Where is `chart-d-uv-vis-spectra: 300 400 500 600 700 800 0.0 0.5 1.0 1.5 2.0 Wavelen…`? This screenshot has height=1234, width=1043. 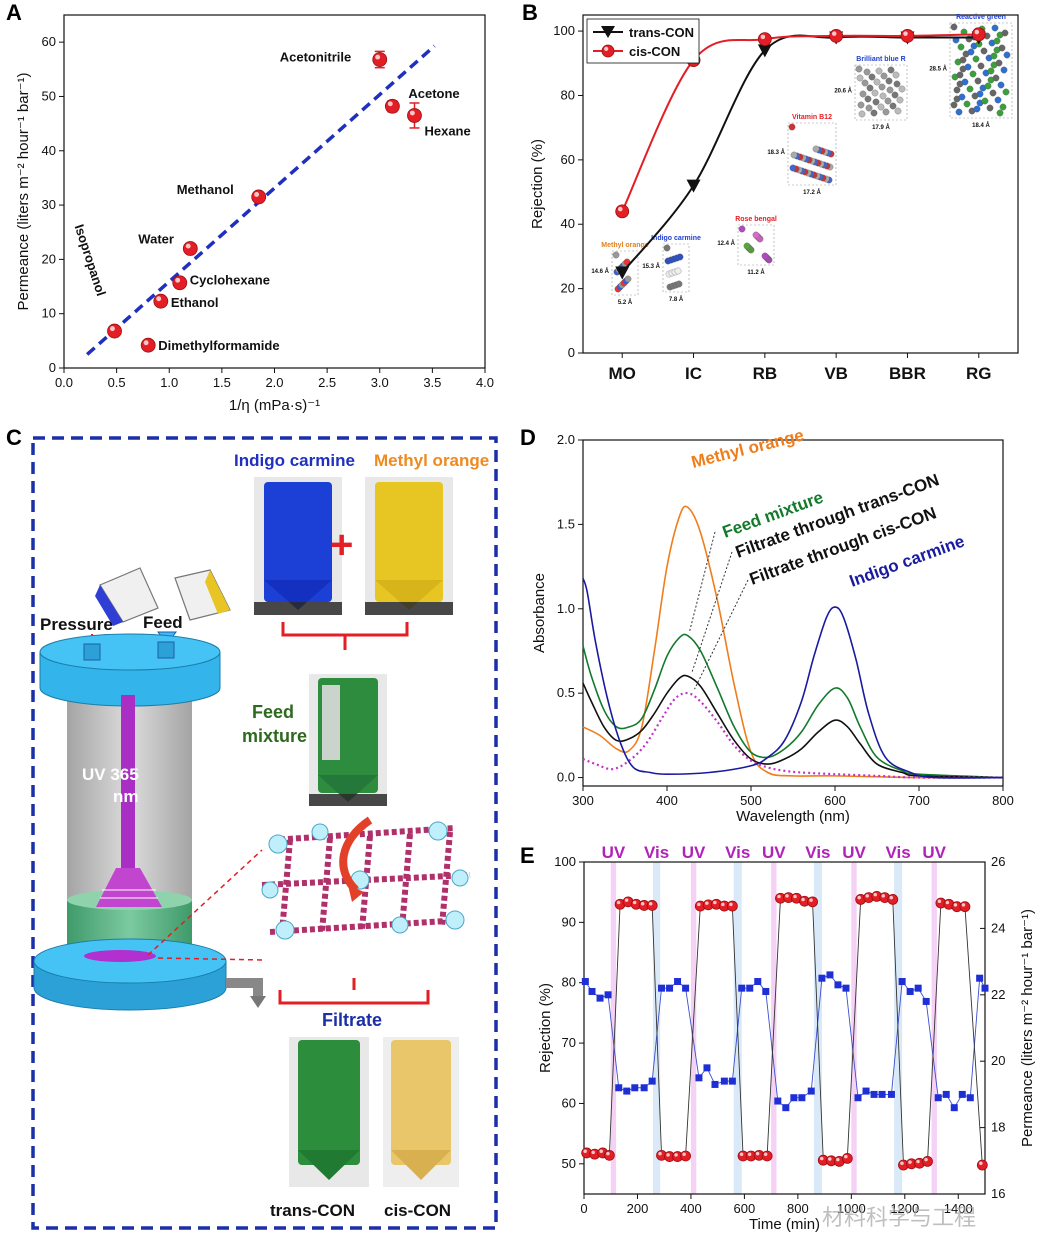
chart-d-uv-vis-spectra: 300 400 500 600 700 800 0.0 0.5 1.0 1.5 2.0 Wavelen… is located at coordinates (772, 625).